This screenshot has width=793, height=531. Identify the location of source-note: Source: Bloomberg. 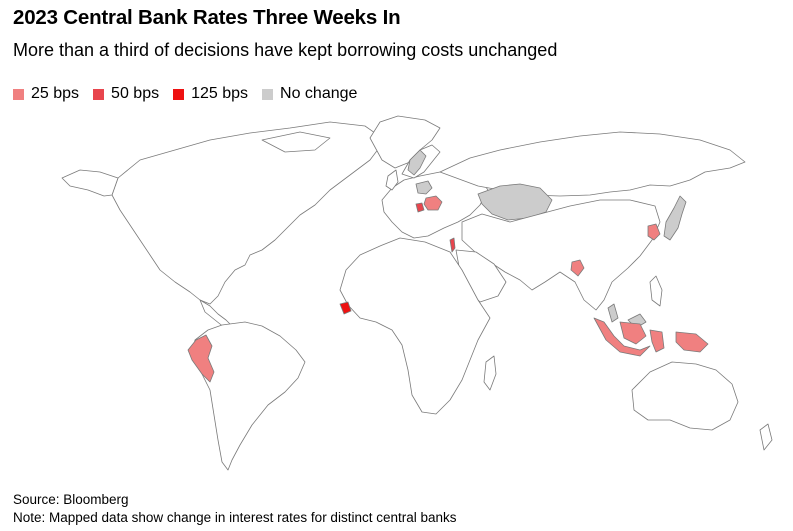
(71, 499).